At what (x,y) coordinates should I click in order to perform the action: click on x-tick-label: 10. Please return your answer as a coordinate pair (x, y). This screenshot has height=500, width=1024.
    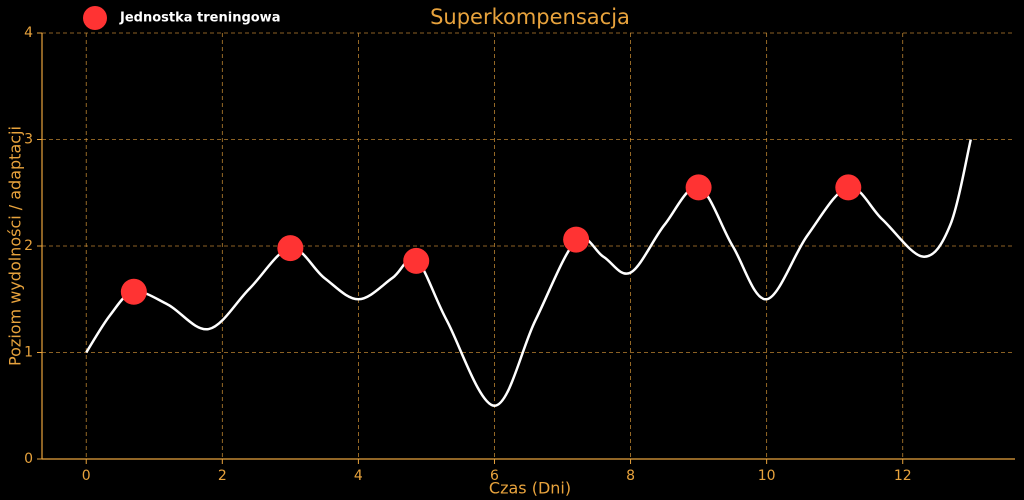
    Looking at the image, I should click on (767, 476).